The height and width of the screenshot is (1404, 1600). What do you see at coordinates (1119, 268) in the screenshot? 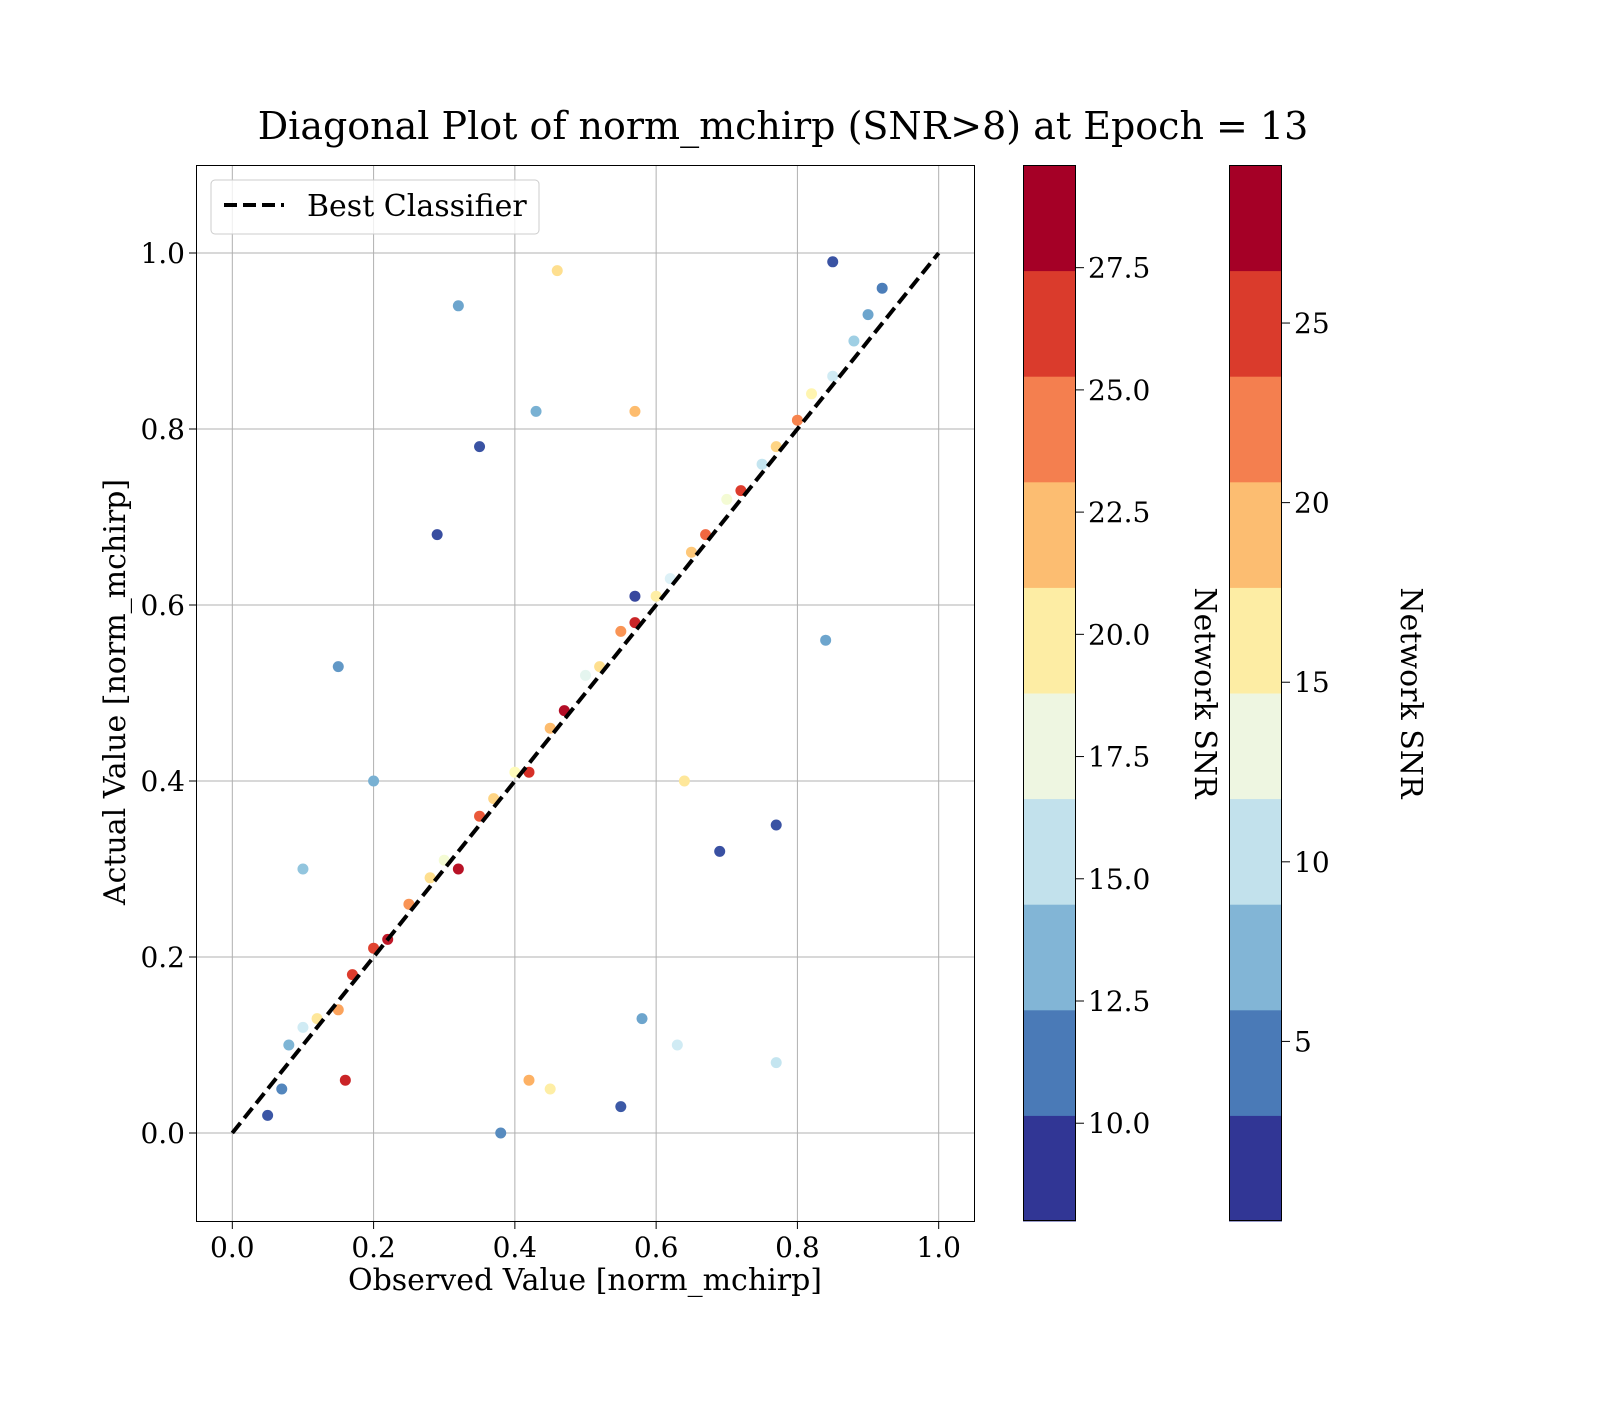
I see `colorbar-tick-label: 27.5` at bounding box center [1119, 268].